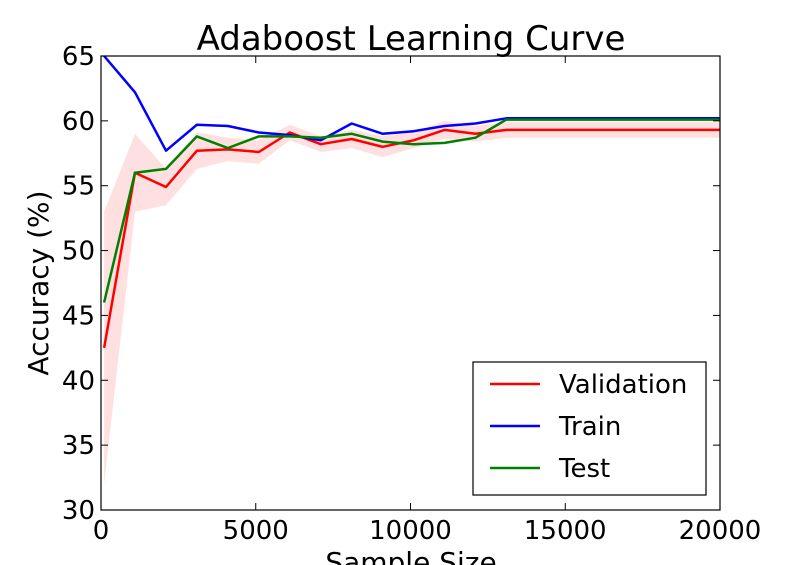 This screenshot has height=565, width=800. What do you see at coordinates (565, 531) in the screenshot?
I see `x-tick-label: 15000` at bounding box center [565, 531].